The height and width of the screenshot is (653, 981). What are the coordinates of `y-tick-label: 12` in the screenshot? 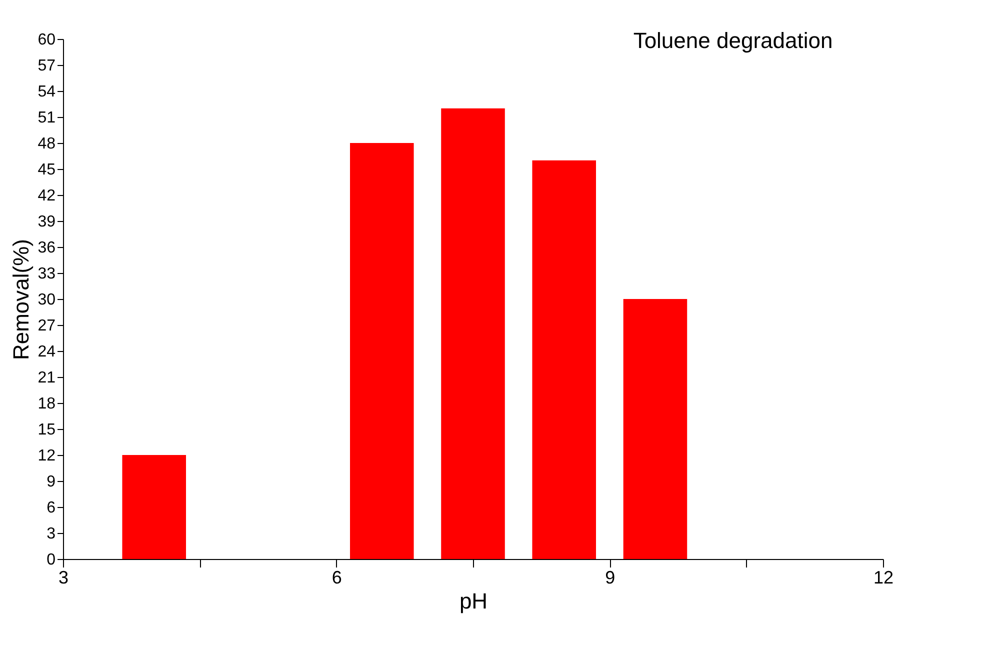 It's located at (47, 456).